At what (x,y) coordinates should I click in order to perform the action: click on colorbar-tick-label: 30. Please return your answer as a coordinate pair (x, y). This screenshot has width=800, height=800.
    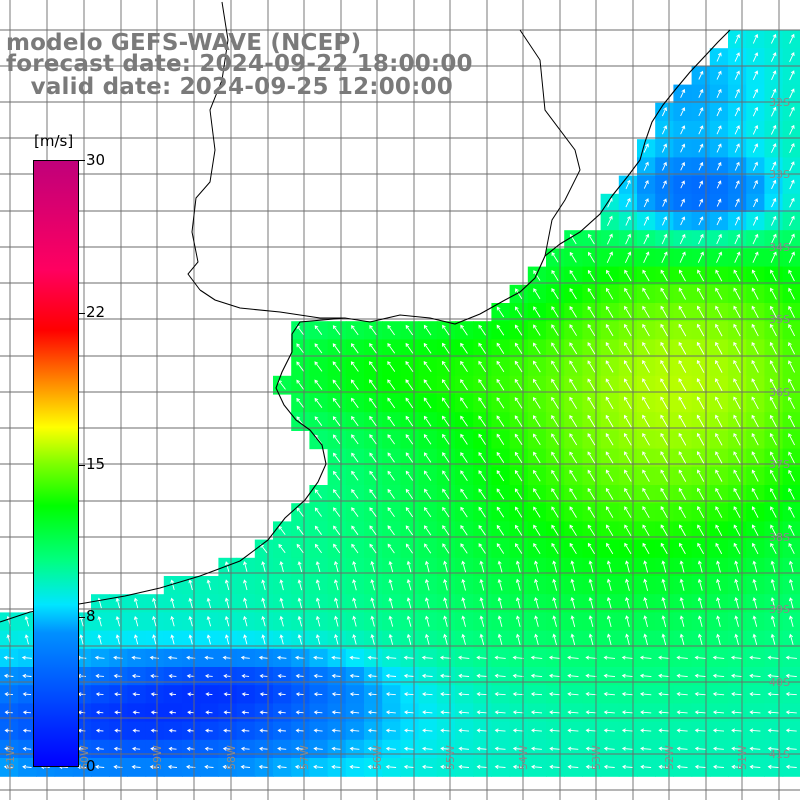
    Looking at the image, I should click on (96, 160).